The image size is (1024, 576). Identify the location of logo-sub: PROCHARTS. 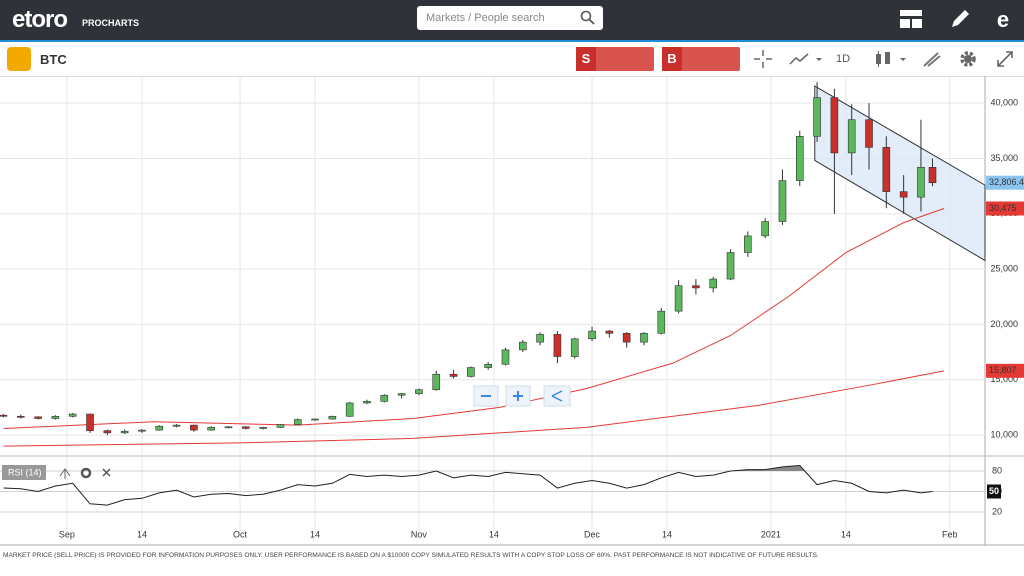
(111, 23).